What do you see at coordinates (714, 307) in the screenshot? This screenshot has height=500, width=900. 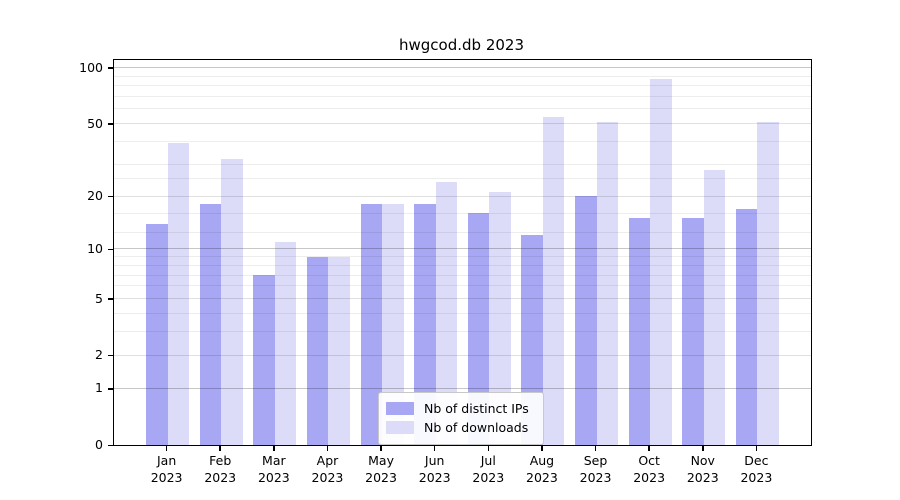 I see `bar-downloads-nov` at bounding box center [714, 307].